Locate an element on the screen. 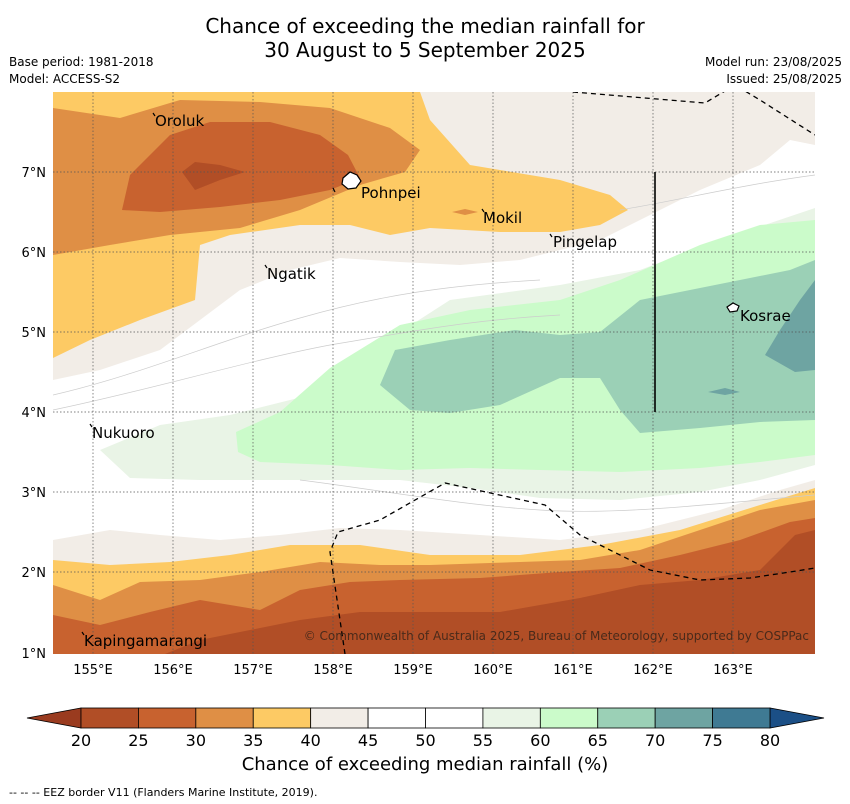  lat-tick-label: 6°N is located at coordinates (34, 253).